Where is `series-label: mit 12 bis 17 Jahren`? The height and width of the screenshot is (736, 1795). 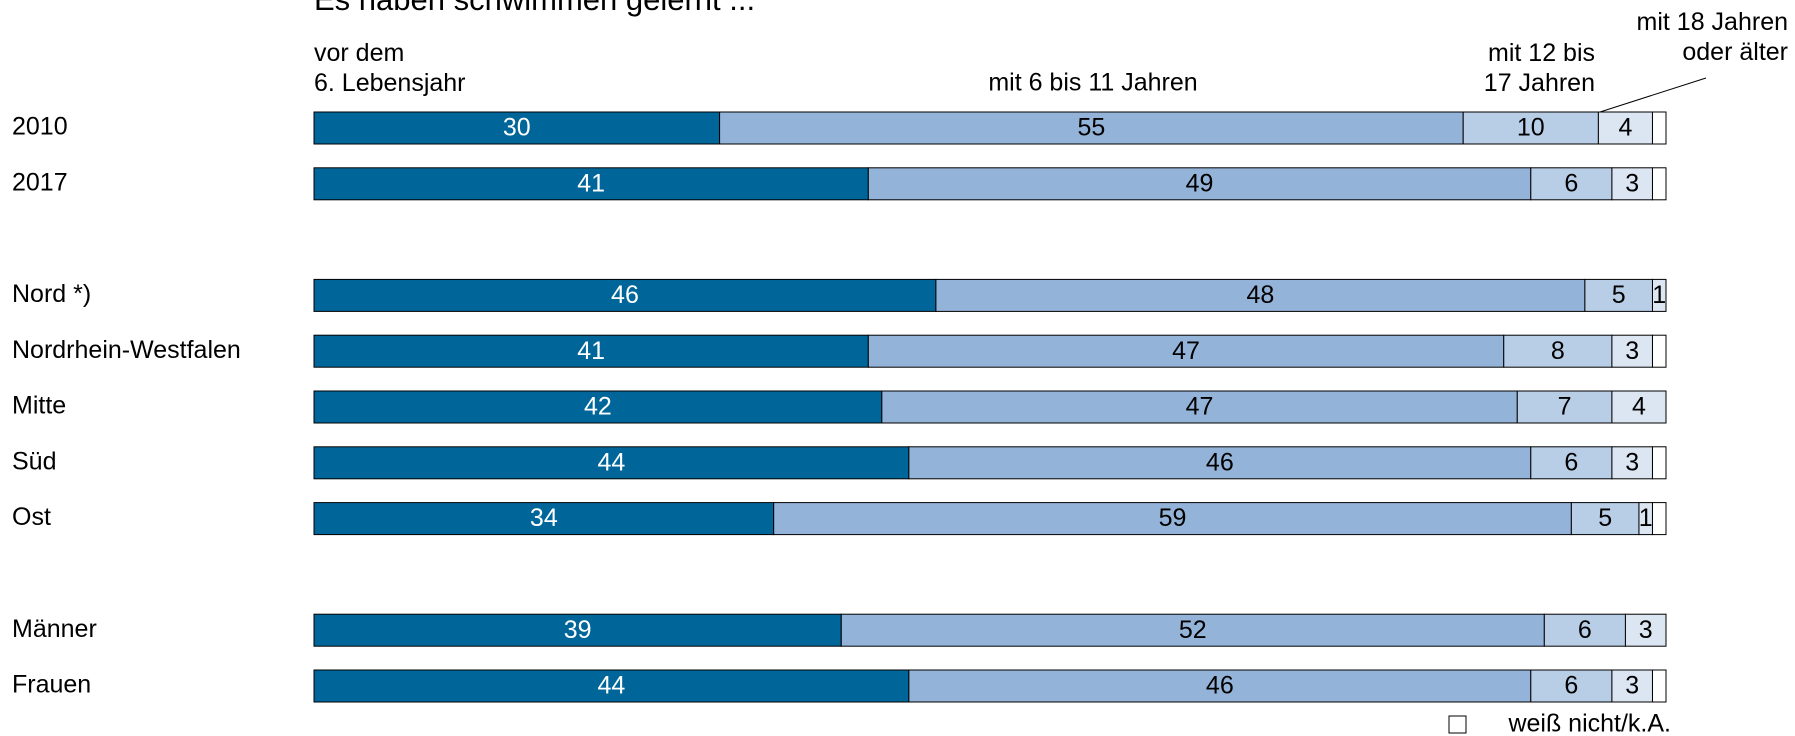 series-label: mit 12 bis 17 Jahren is located at coordinates (1539, 68).